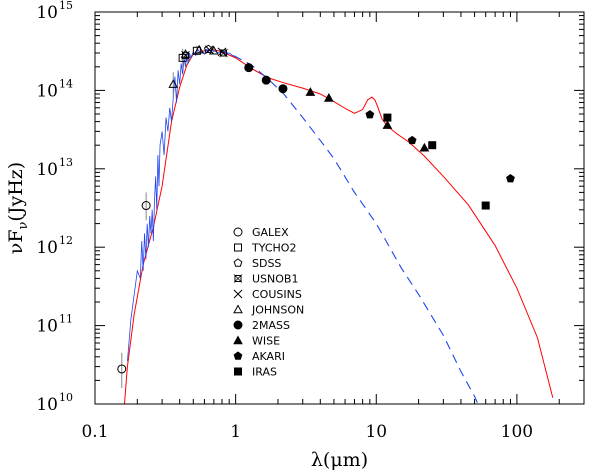 This screenshot has width=600, height=471. Describe the element at coordinates (264, 372) in the screenshot. I see `legend-label: IRAS` at that location.